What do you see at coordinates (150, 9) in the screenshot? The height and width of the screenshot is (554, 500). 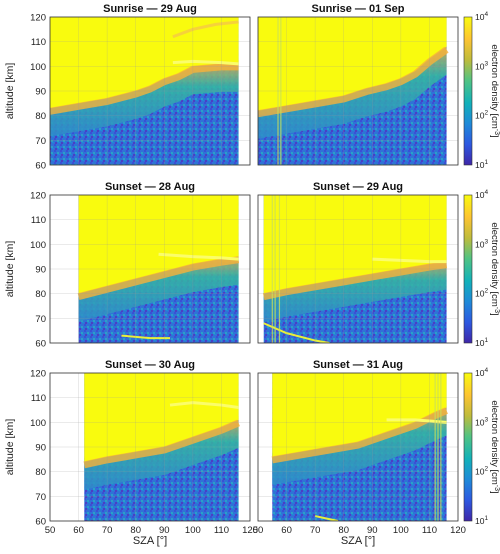 I see `panel-title: Sunrise — 29 Aug` at bounding box center [150, 9].